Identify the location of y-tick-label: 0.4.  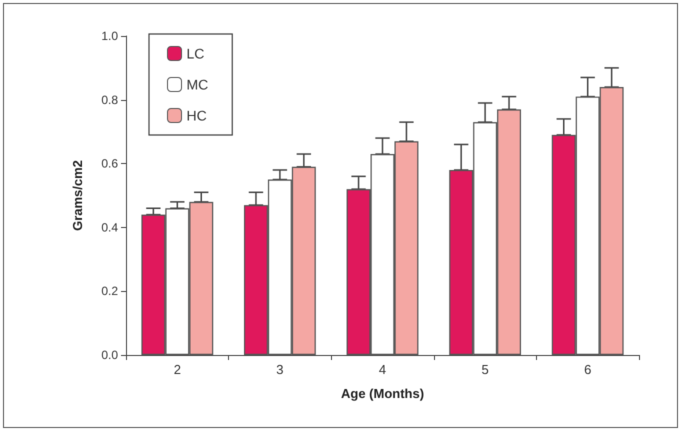
(109, 227).